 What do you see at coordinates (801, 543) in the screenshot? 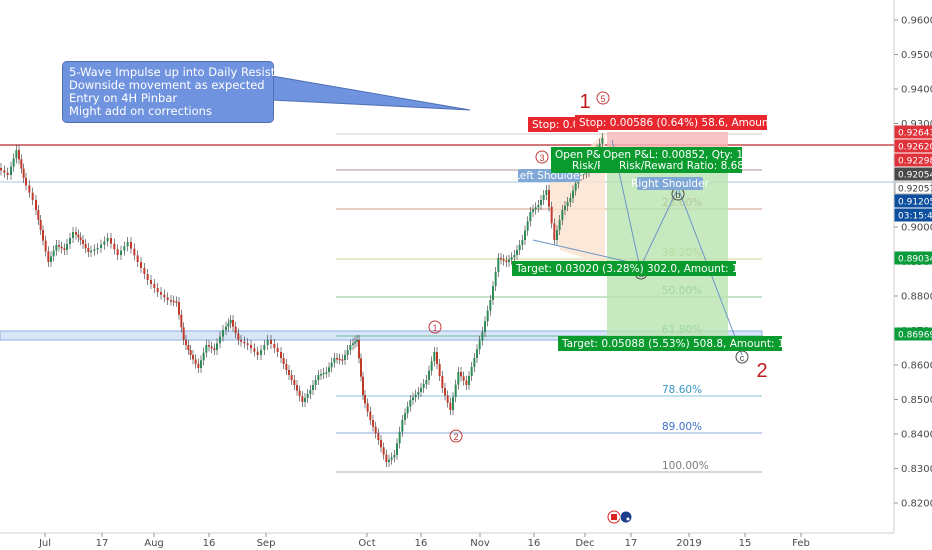
I see `x-tick-label: Feb` at bounding box center [801, 543].